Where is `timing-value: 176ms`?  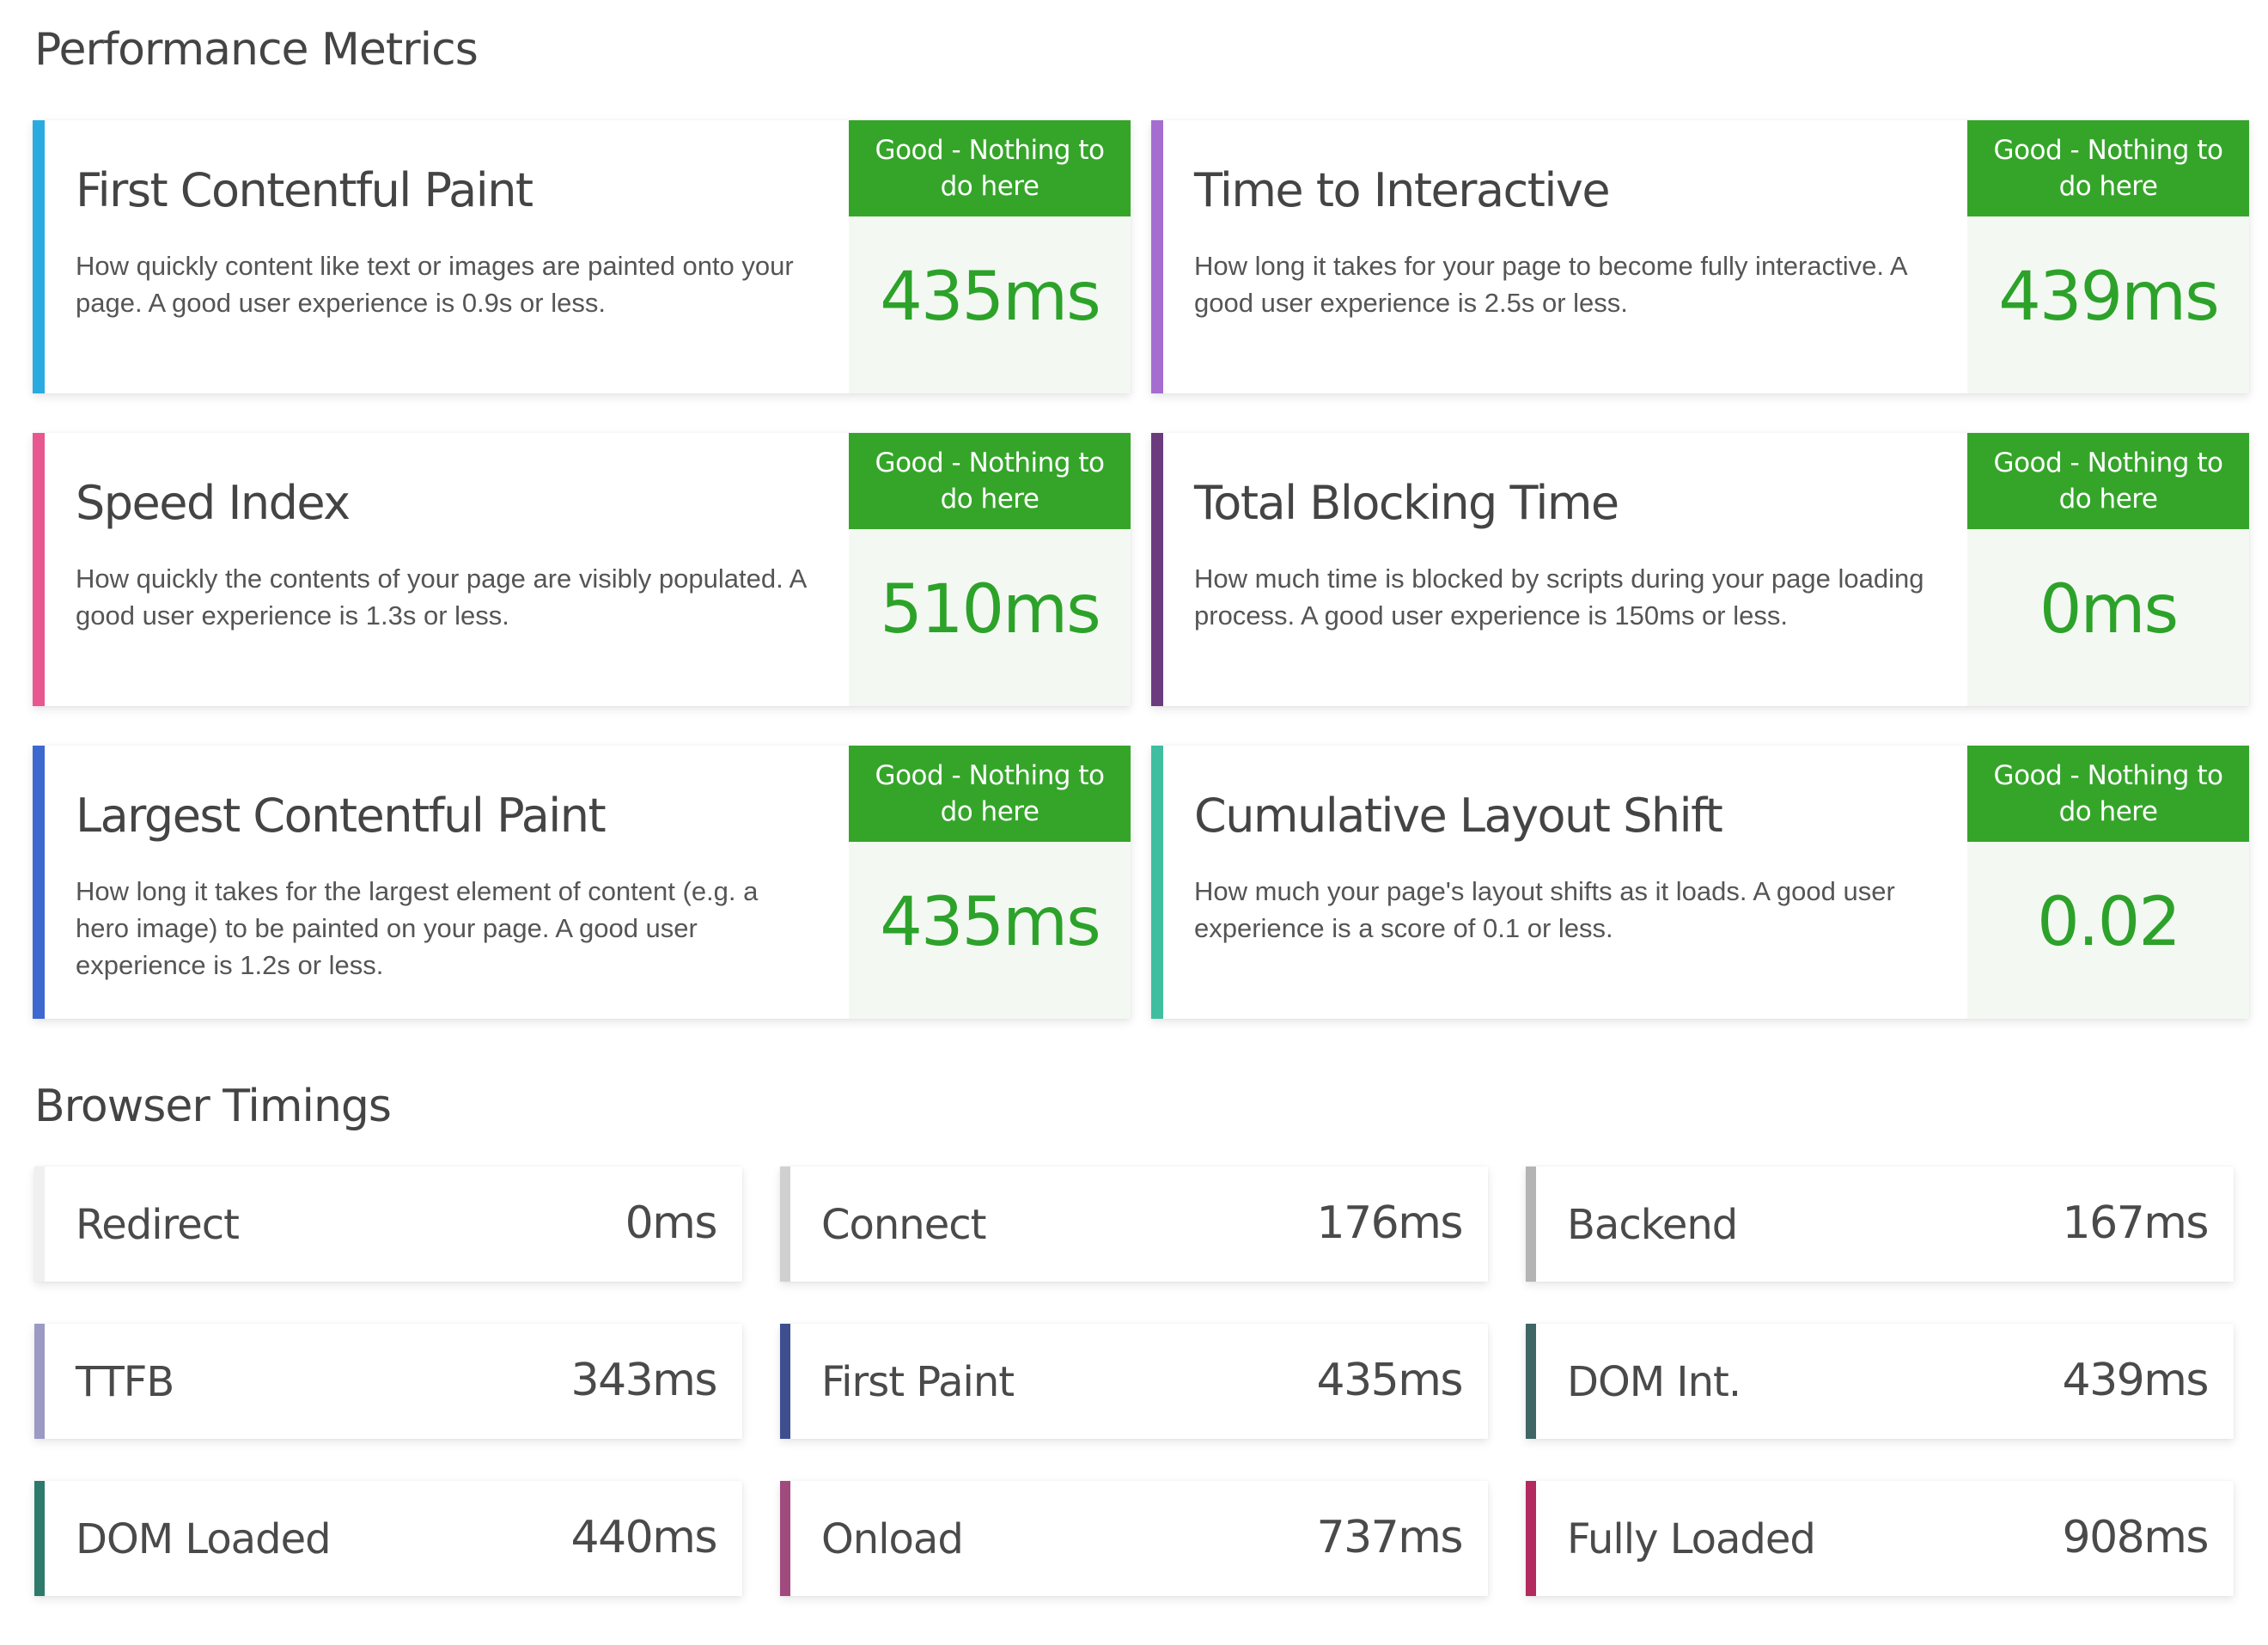
timing-value: 176ms is located at coordinates (1390, 1223).